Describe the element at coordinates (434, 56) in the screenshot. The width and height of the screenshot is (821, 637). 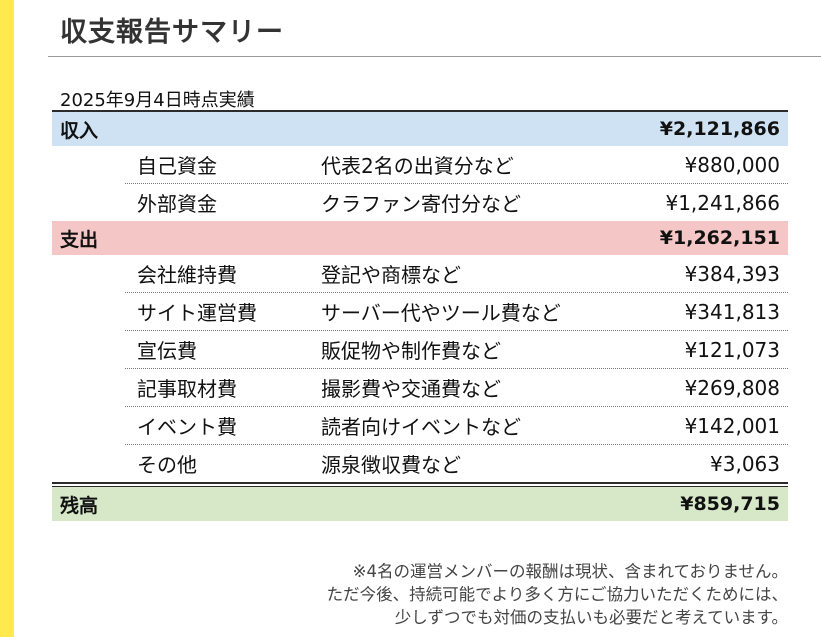
I see `title-divider` at that location.